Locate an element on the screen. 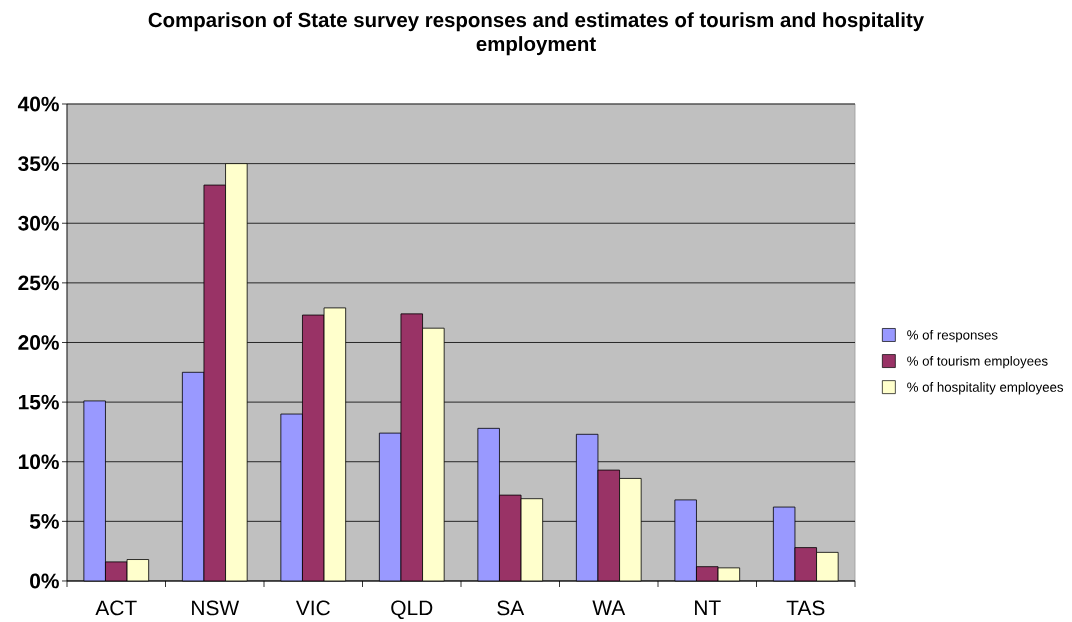  y-tick-label: 40% is located at coordinates (38, 104).